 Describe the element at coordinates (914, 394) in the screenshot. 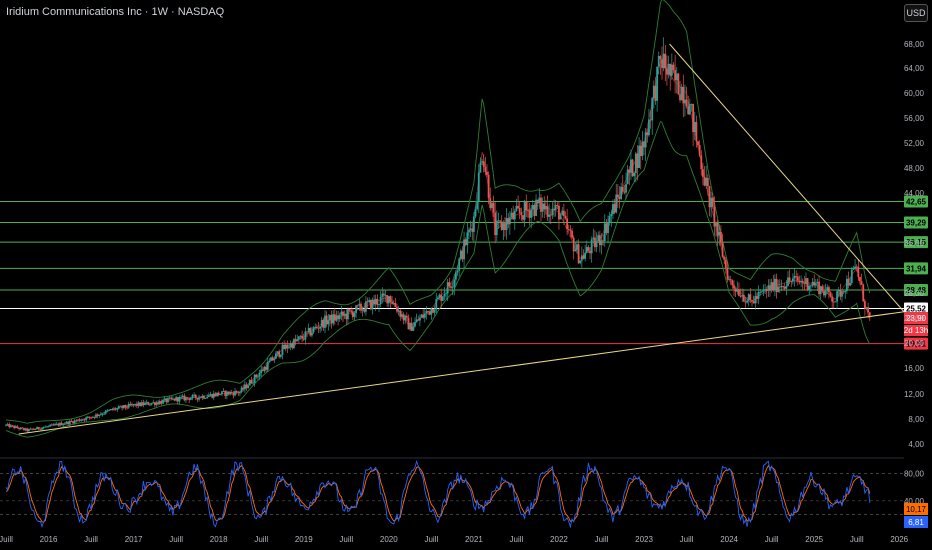

I see `y-tick-label: 12,00` at that location.